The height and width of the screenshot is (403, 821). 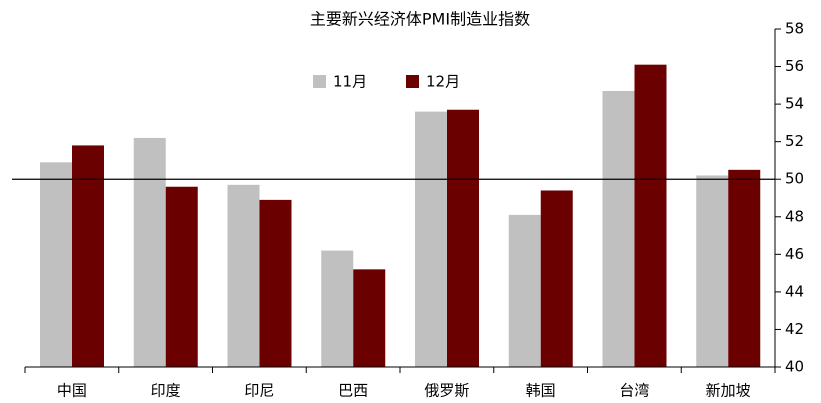 What do you see at coordinates (794, 367) in the screenshot?
I see `y-tick-label: 40` at bounding box center [794, 367].